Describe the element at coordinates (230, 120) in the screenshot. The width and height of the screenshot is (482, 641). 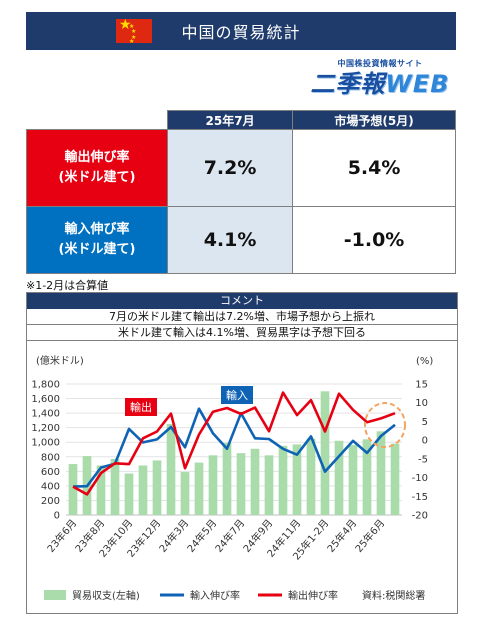
I see `column-header-actual: 25年7月` at that location.